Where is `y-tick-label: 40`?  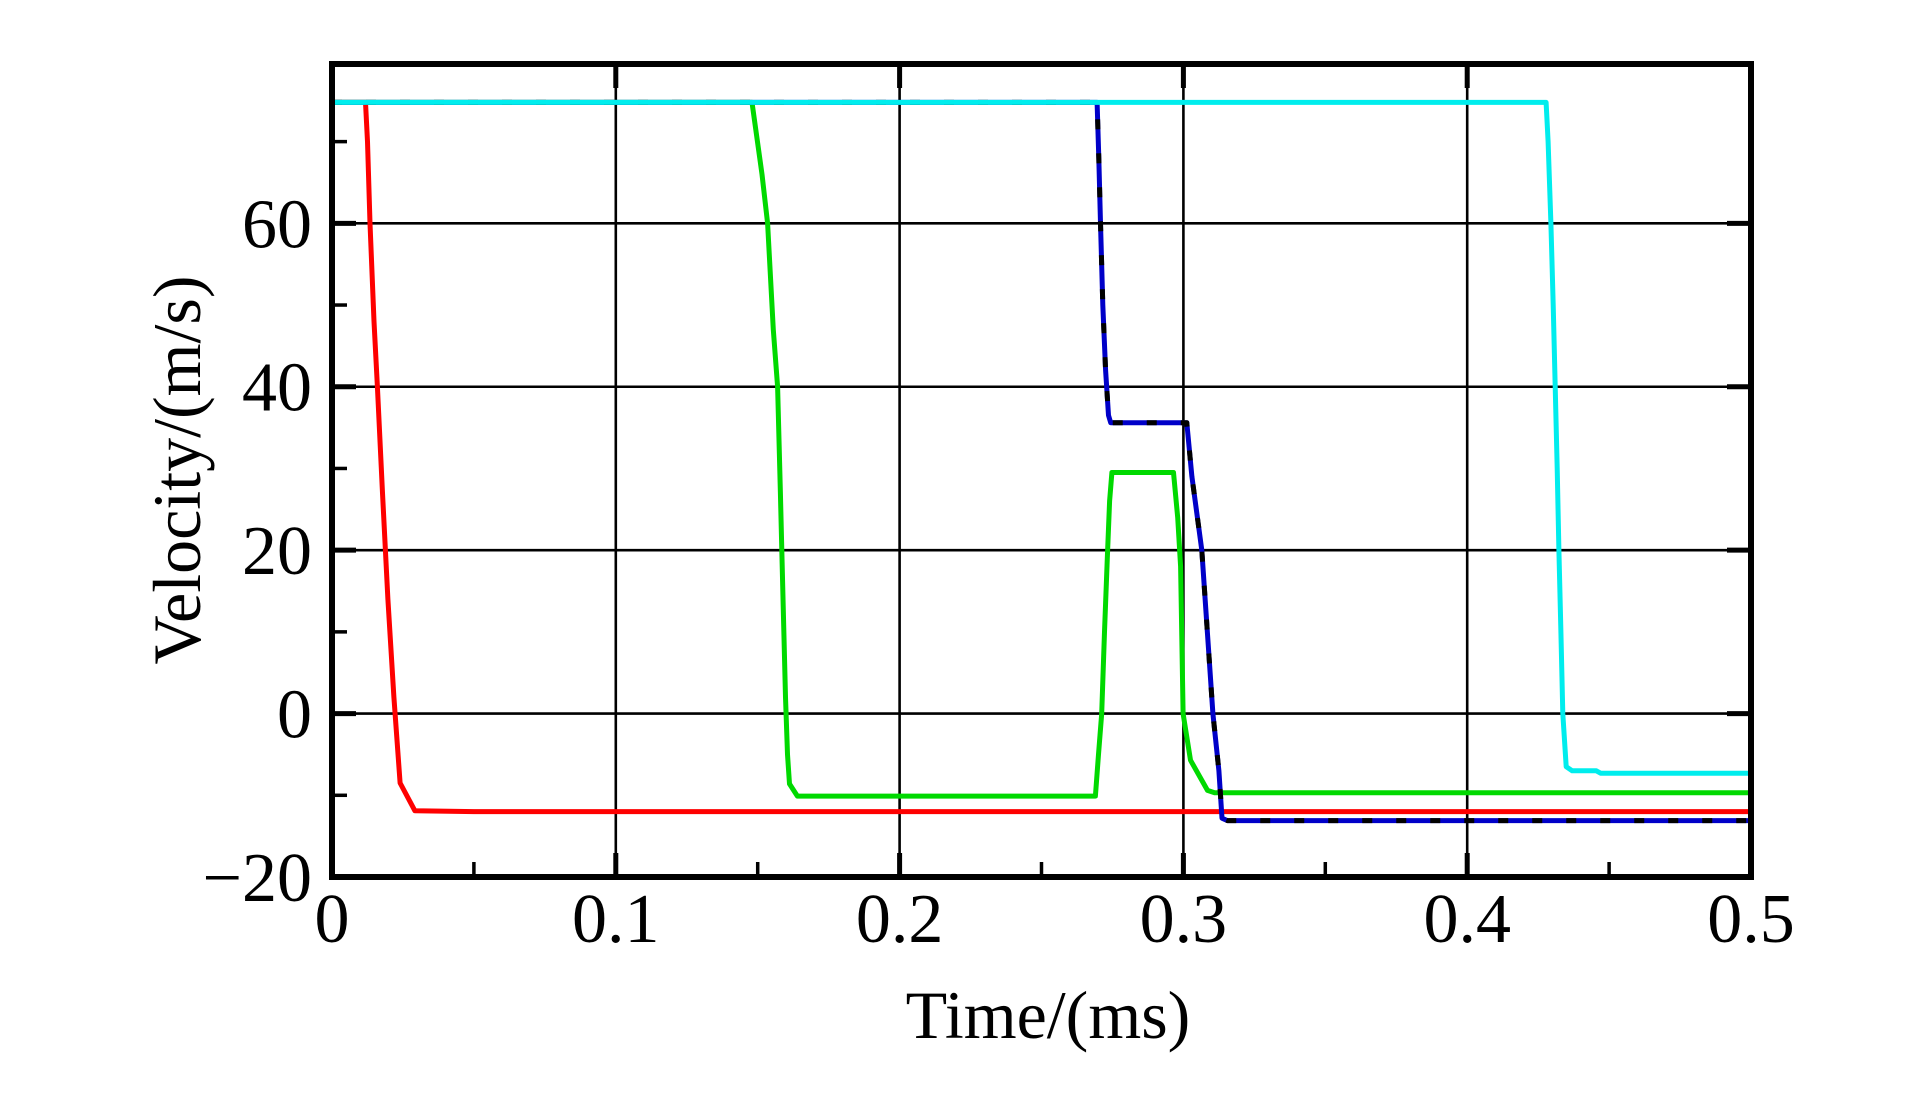
y-tick-label: 40 is located at coordinates (277, 388).